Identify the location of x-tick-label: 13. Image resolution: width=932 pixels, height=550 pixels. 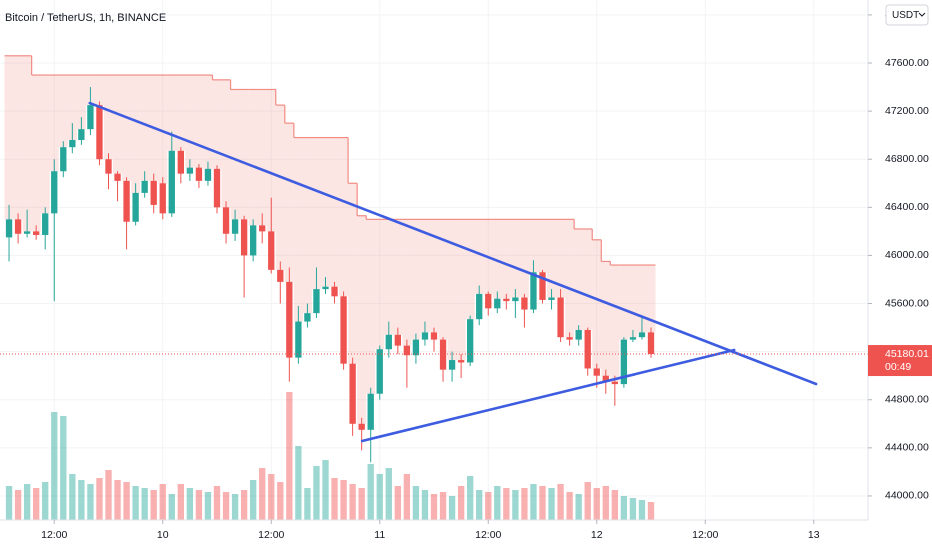
(814, 535).